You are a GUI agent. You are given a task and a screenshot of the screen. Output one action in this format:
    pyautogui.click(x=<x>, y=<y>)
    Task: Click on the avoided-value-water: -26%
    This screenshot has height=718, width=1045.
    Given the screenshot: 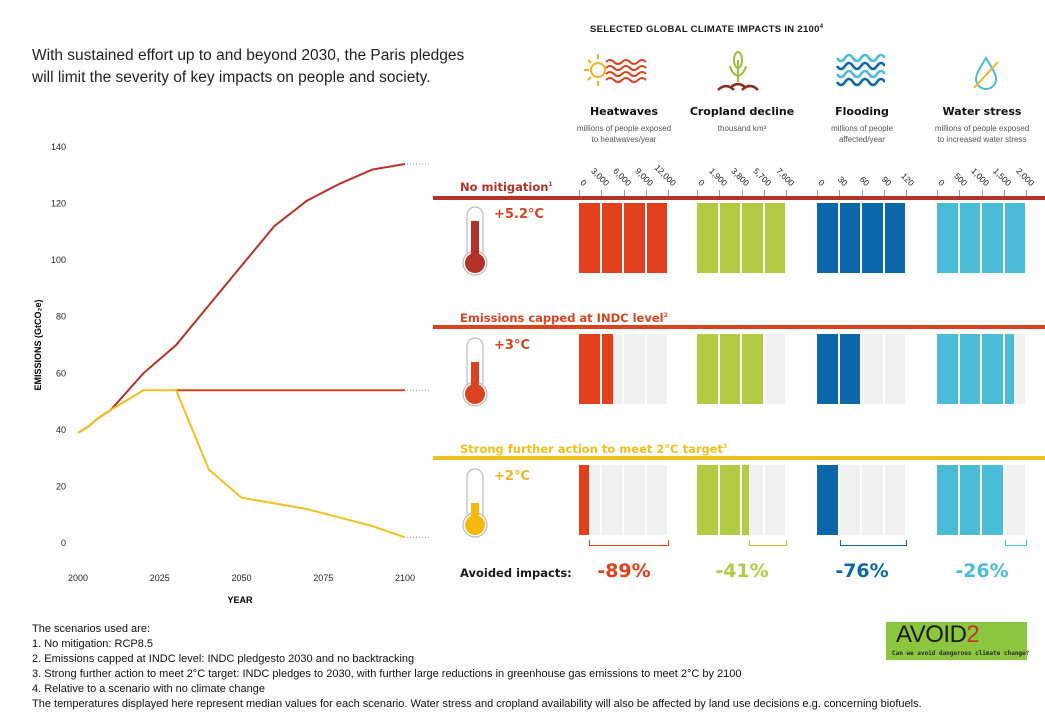 What is the action you would take?
    pyautogui.click(x=982, y=571)
    